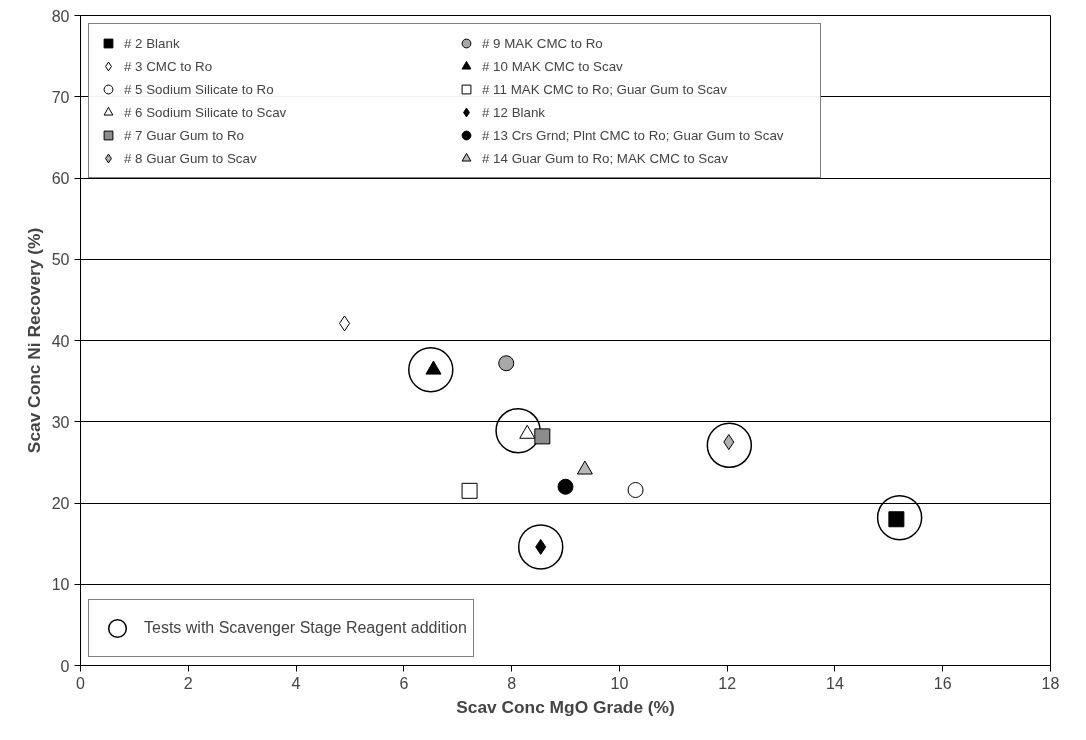 This screenshot has width=1086, height=740. Describe the element at coordinates (942, 683) in the screenshot. I see `x-tick-label: 16` at that location.